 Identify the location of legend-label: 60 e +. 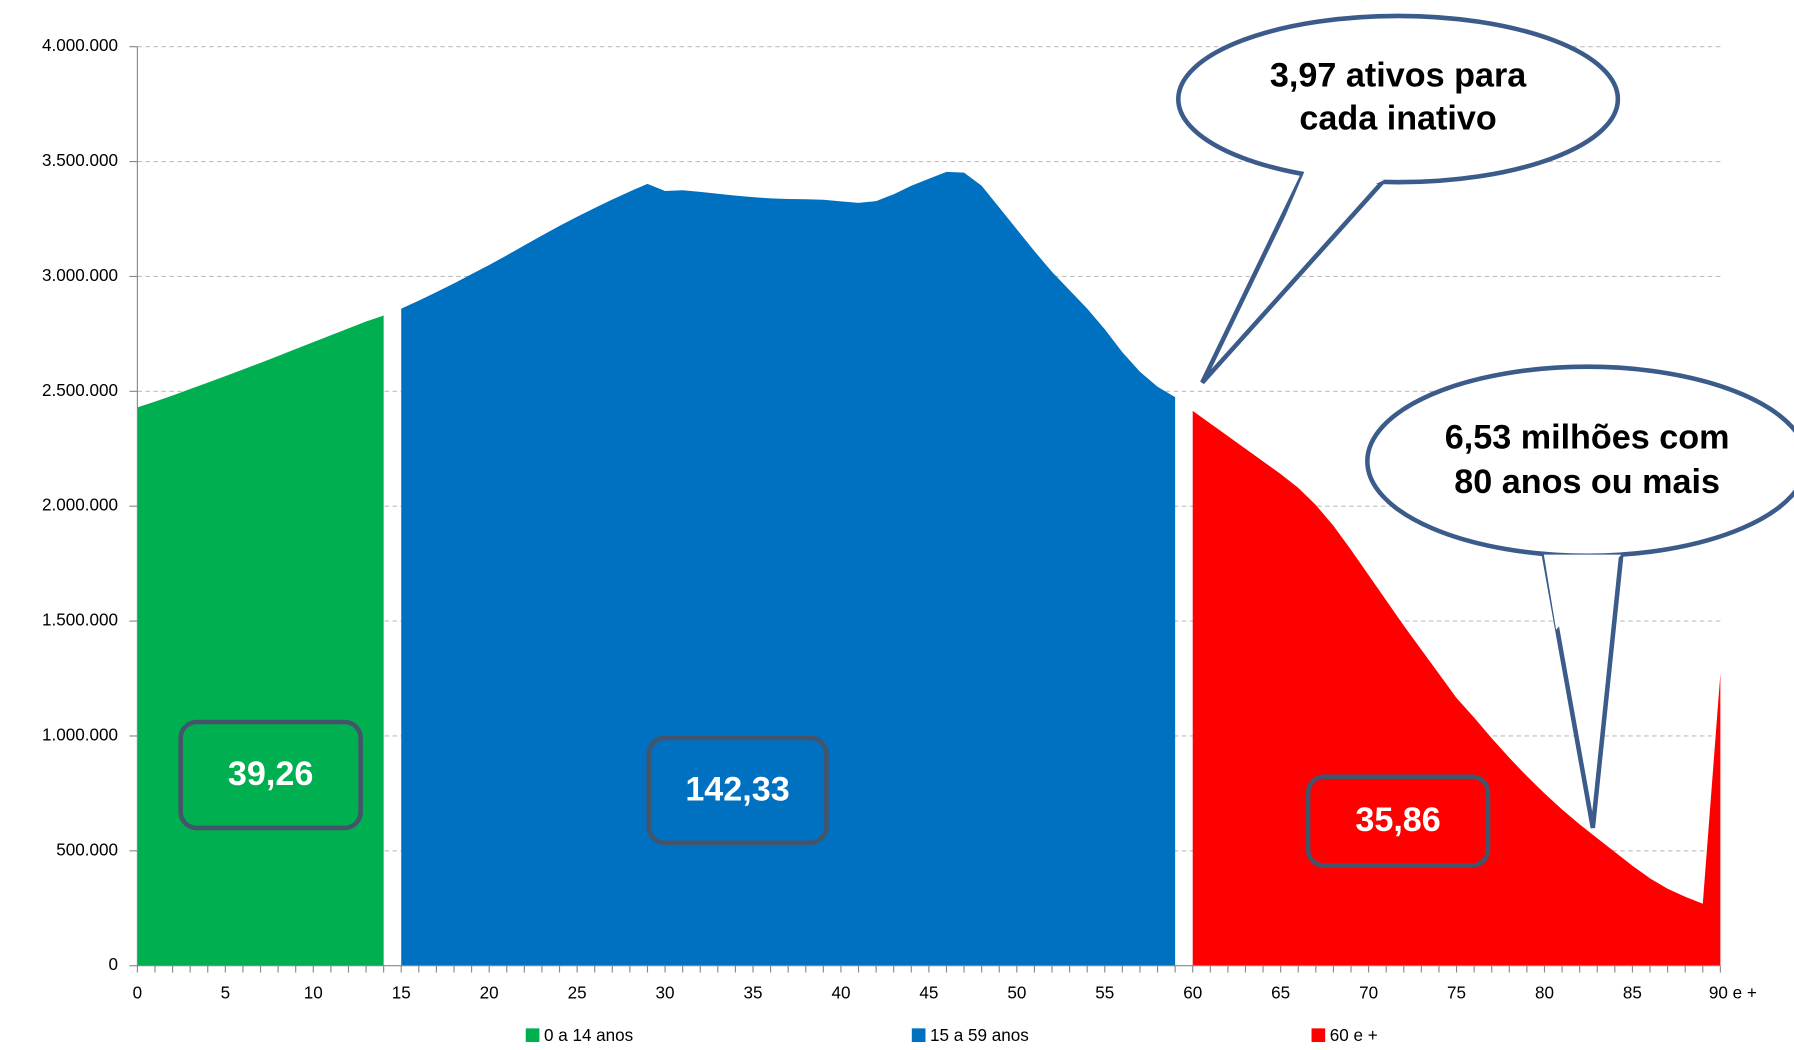
(1354, 1035).